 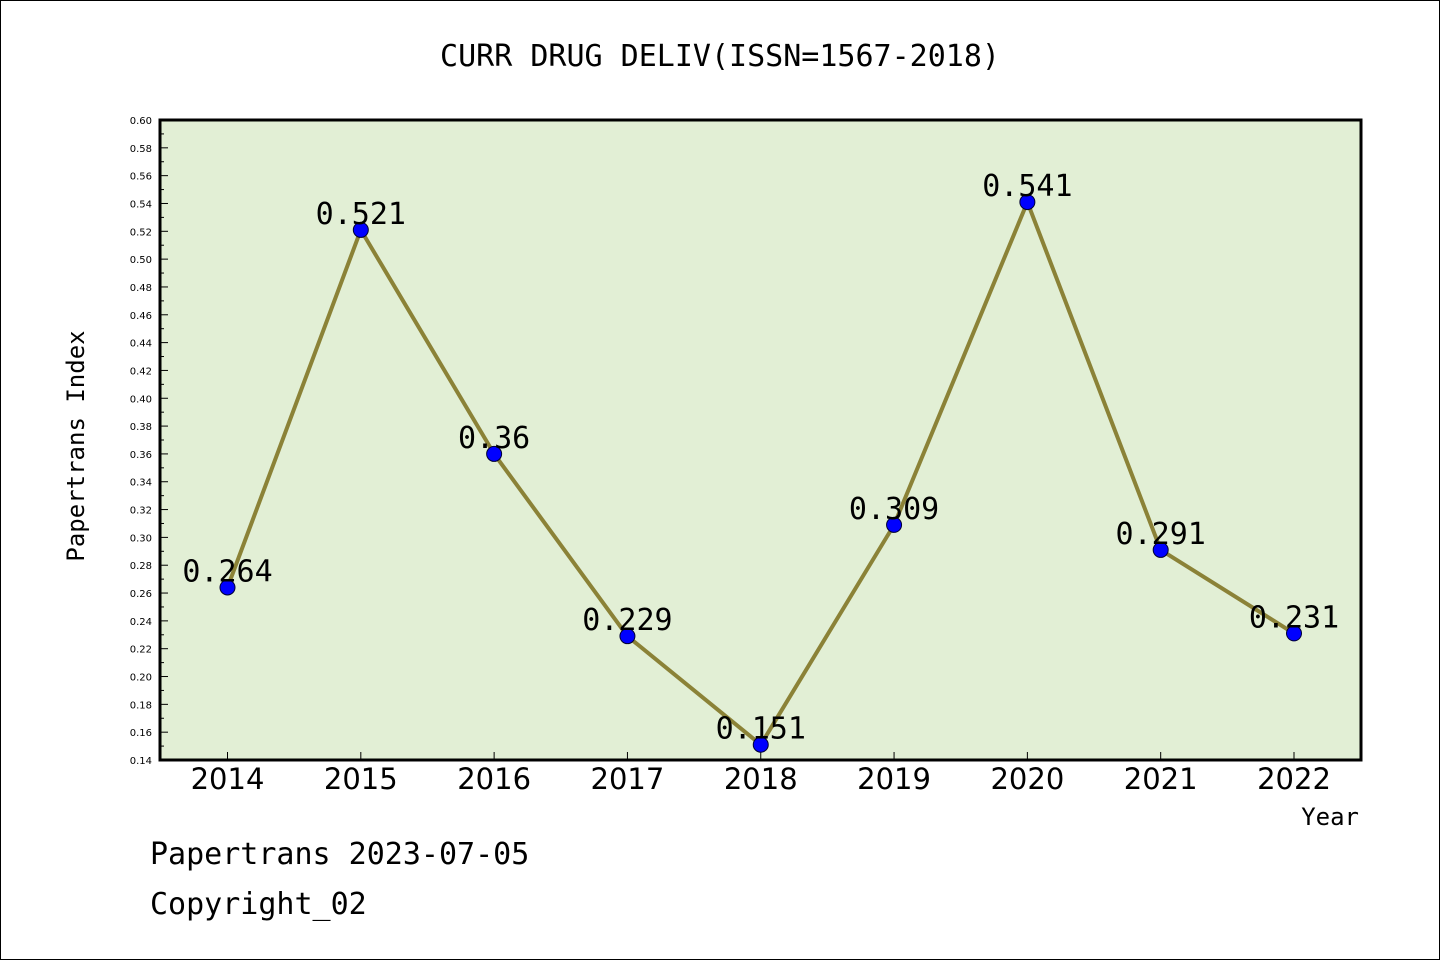 What do you see at coordinates (76, 445) in the screenshot?
I see `y-axis-label: Papertrans Index` at bounding box center [76, 445].